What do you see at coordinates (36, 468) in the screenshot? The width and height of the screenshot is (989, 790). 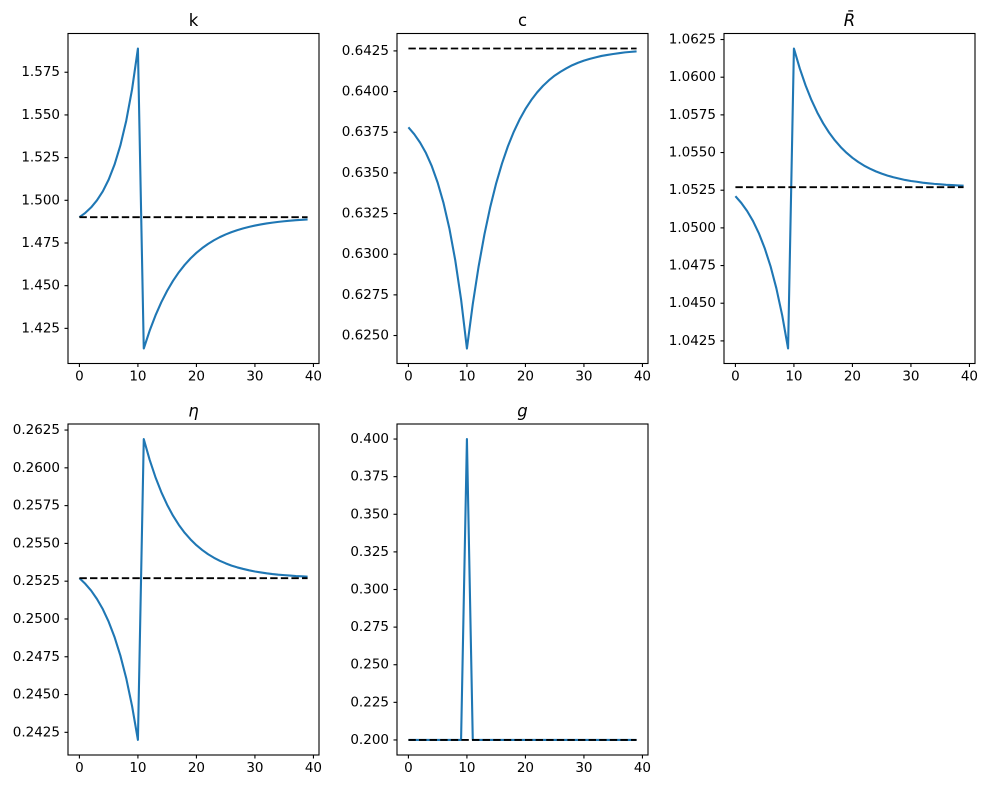 I see `y-tick-label: 0.2600` at bounding box center [36, 468].